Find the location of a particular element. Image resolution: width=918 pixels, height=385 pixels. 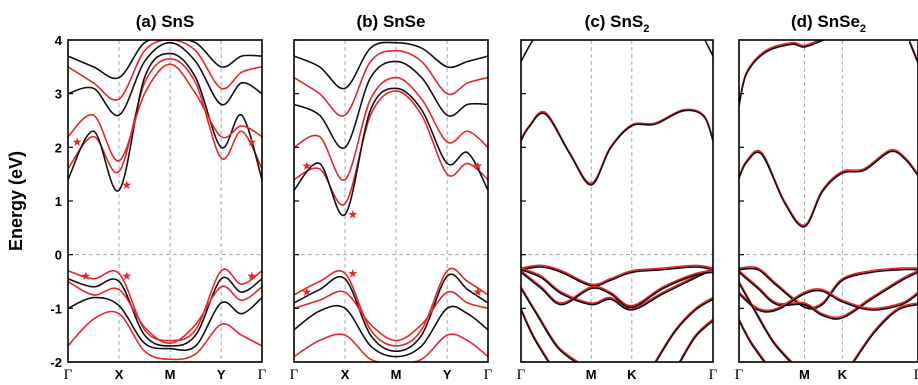

panel-title: (d) SnSe2 is located at coordinates (828, 23).